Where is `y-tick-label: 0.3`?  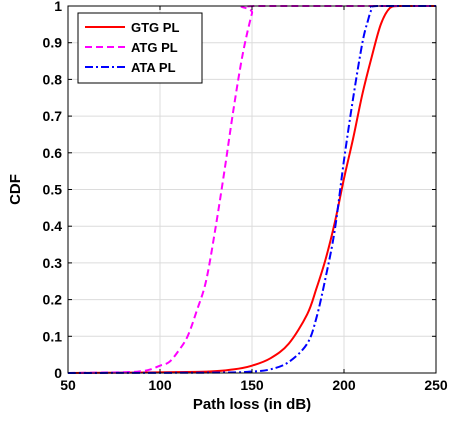
y-tick-label: 0.3 is located at coordinates (53, 263).